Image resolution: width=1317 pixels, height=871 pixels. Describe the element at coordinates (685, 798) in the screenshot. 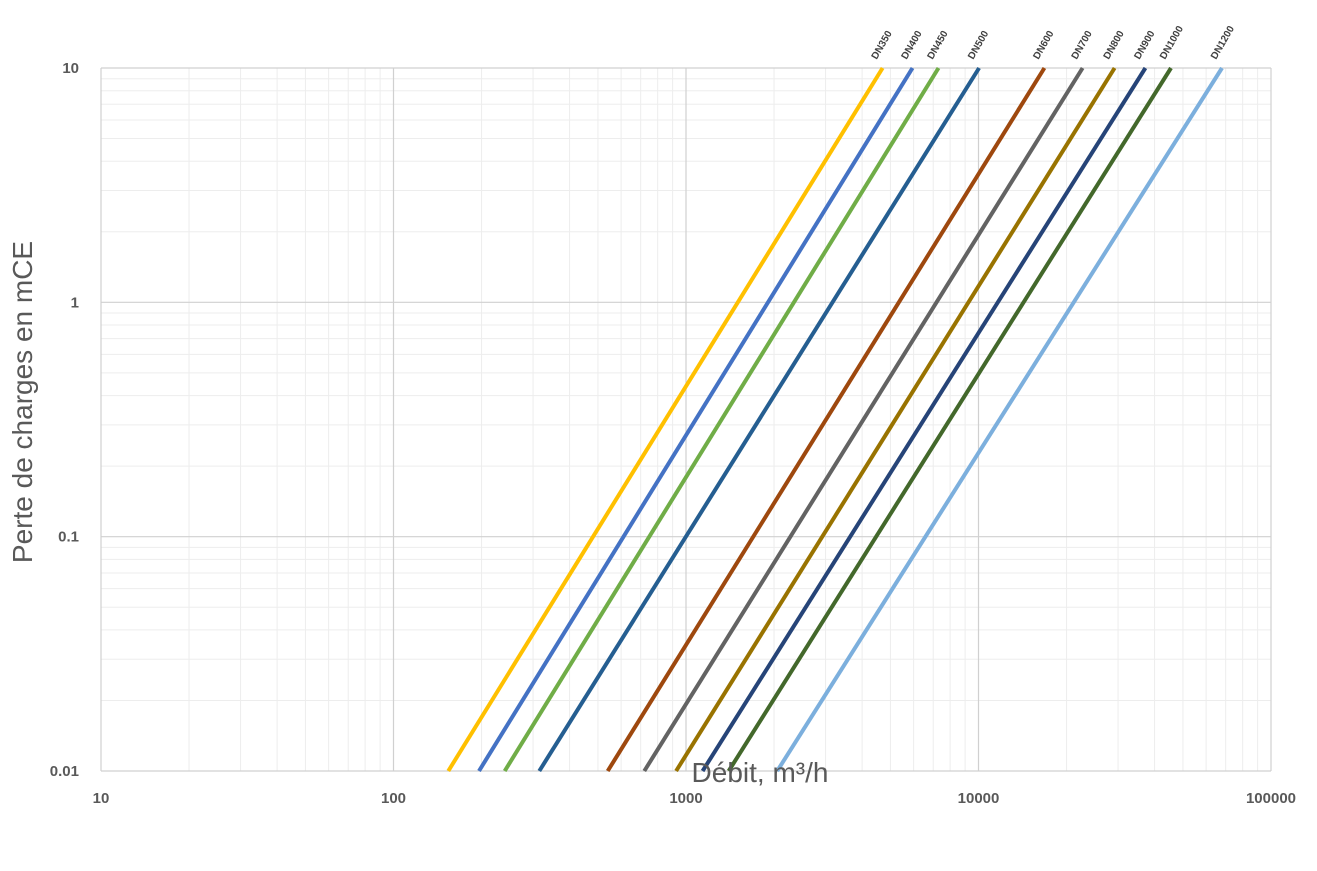

I see `x-tick-label: 1000` at that location.